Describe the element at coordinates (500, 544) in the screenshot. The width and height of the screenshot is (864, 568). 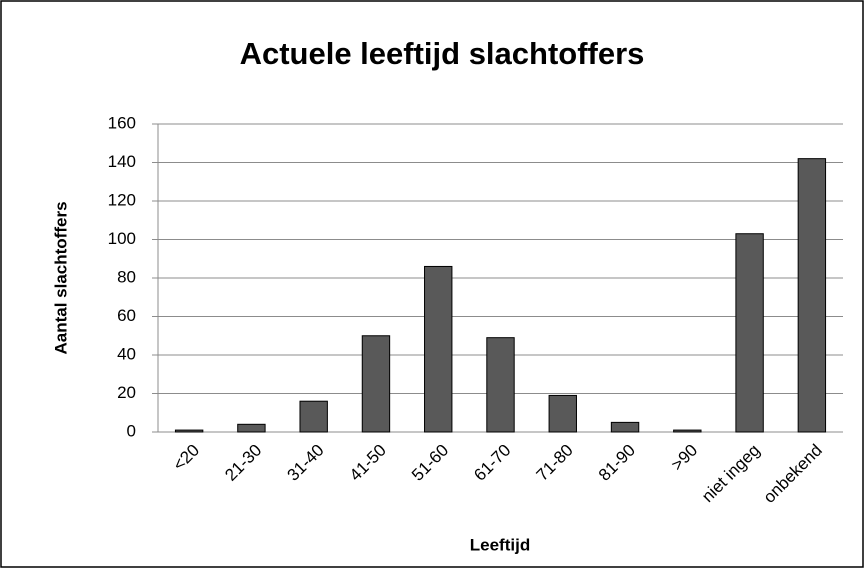
I see `x-axis-label: Leeftijd` at that location.